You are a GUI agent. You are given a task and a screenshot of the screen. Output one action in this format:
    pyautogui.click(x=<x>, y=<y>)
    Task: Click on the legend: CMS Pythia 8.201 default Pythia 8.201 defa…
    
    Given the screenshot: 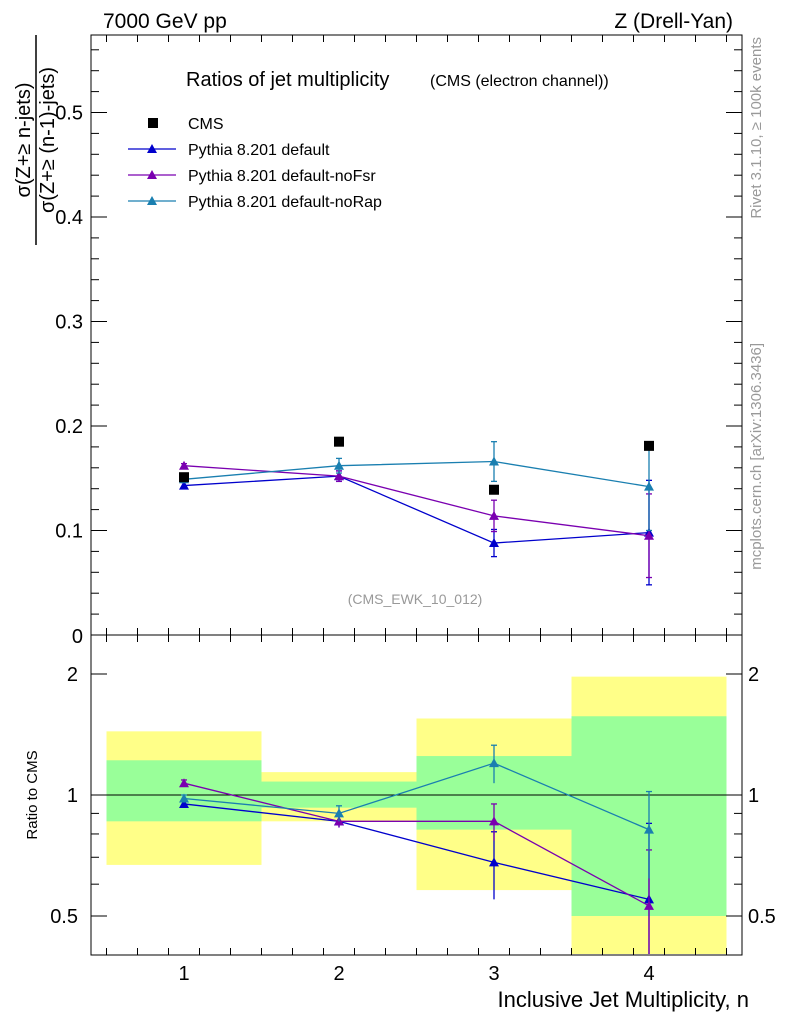 What is the action you would take?
    pyautogui.click(x=255, y=163)
    